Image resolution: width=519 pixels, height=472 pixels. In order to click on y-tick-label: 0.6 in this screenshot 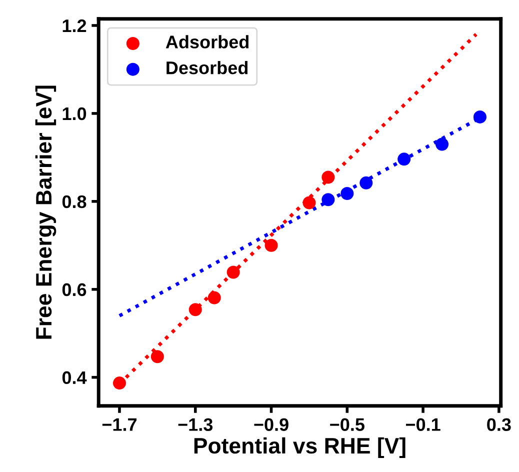, I will do `click(74, 289)`.